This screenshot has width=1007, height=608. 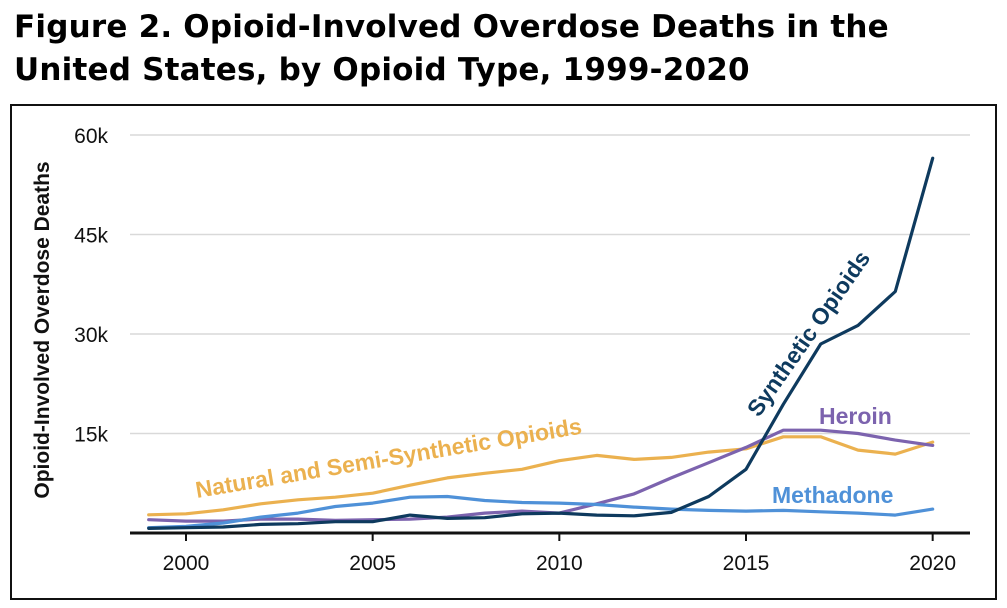 What do you see at coordinates (91, 335) in the screenshot?
I see `y-tick-label: 30k` at bounding box center [91, 335].